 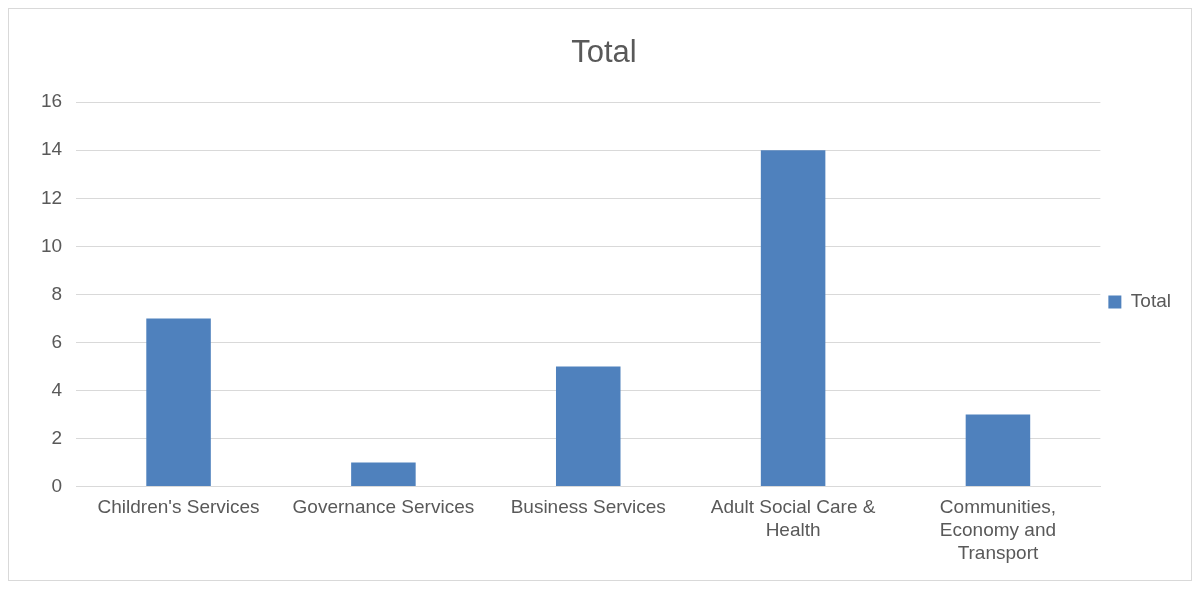 I want to click on x-tick-label: Governance Services, so click(x=383, y=507).